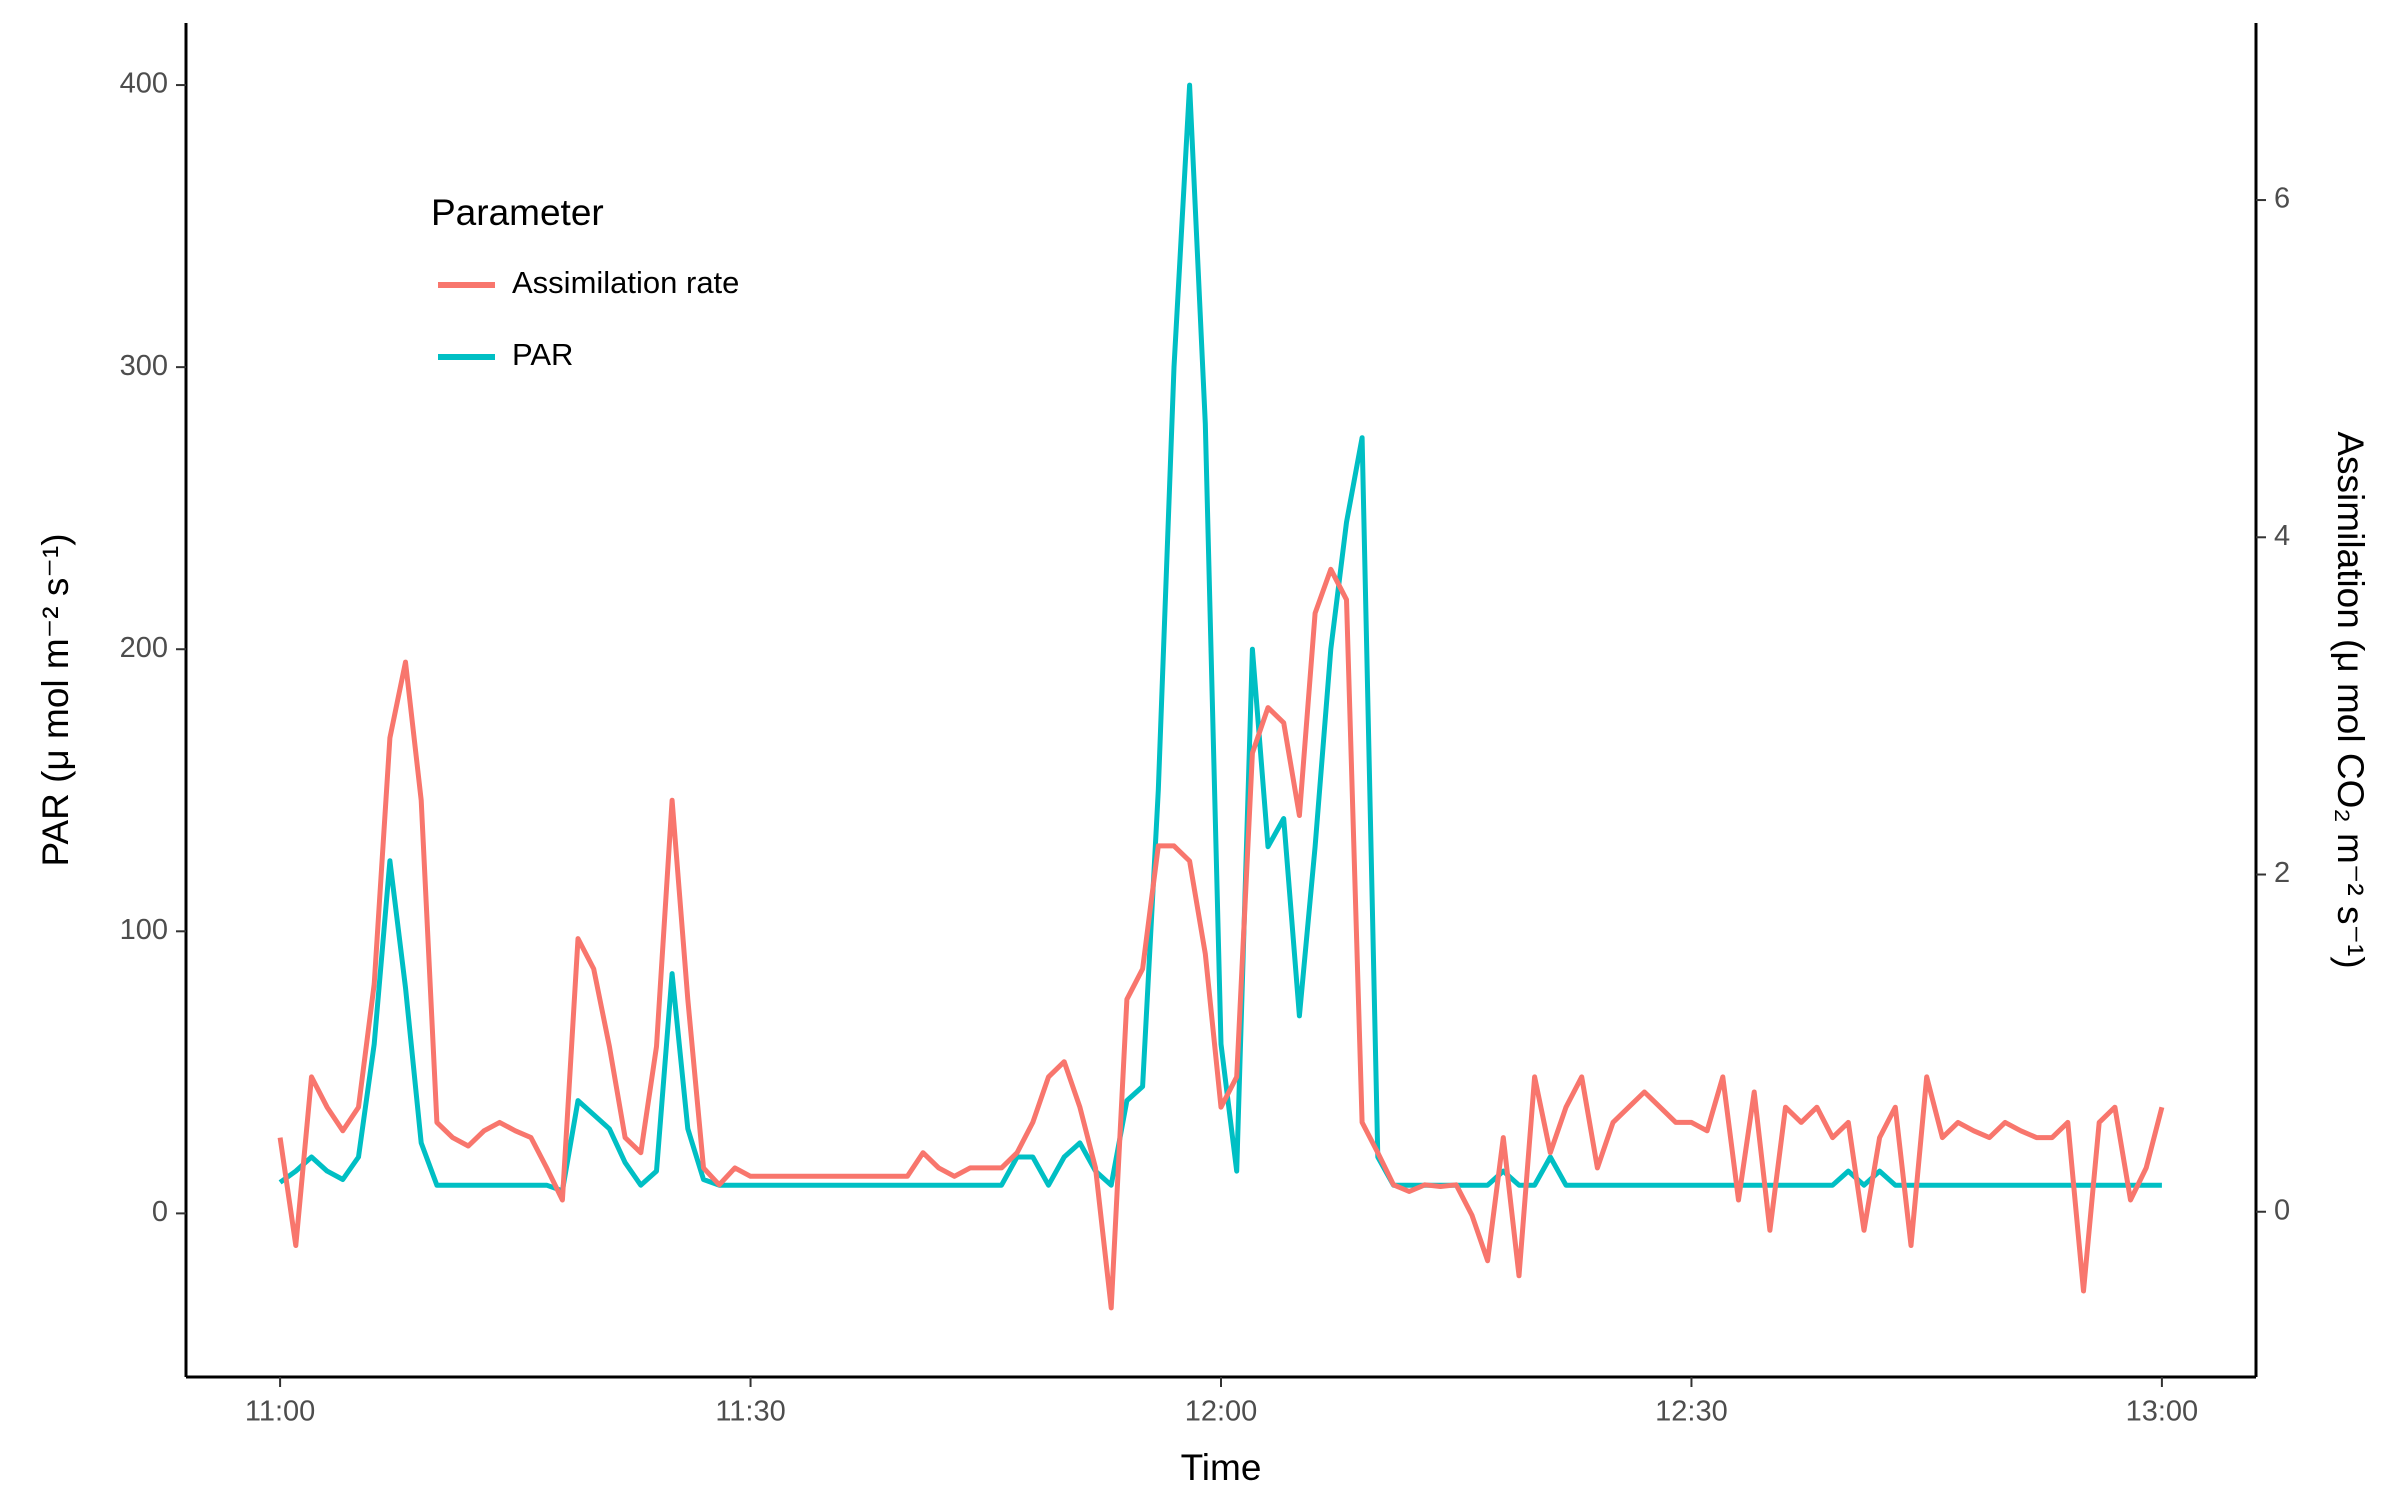 Image resolution: width=2400 pixels, height=1500 pixels. I want to click on y-tick-label: 400, so click(144, 84).